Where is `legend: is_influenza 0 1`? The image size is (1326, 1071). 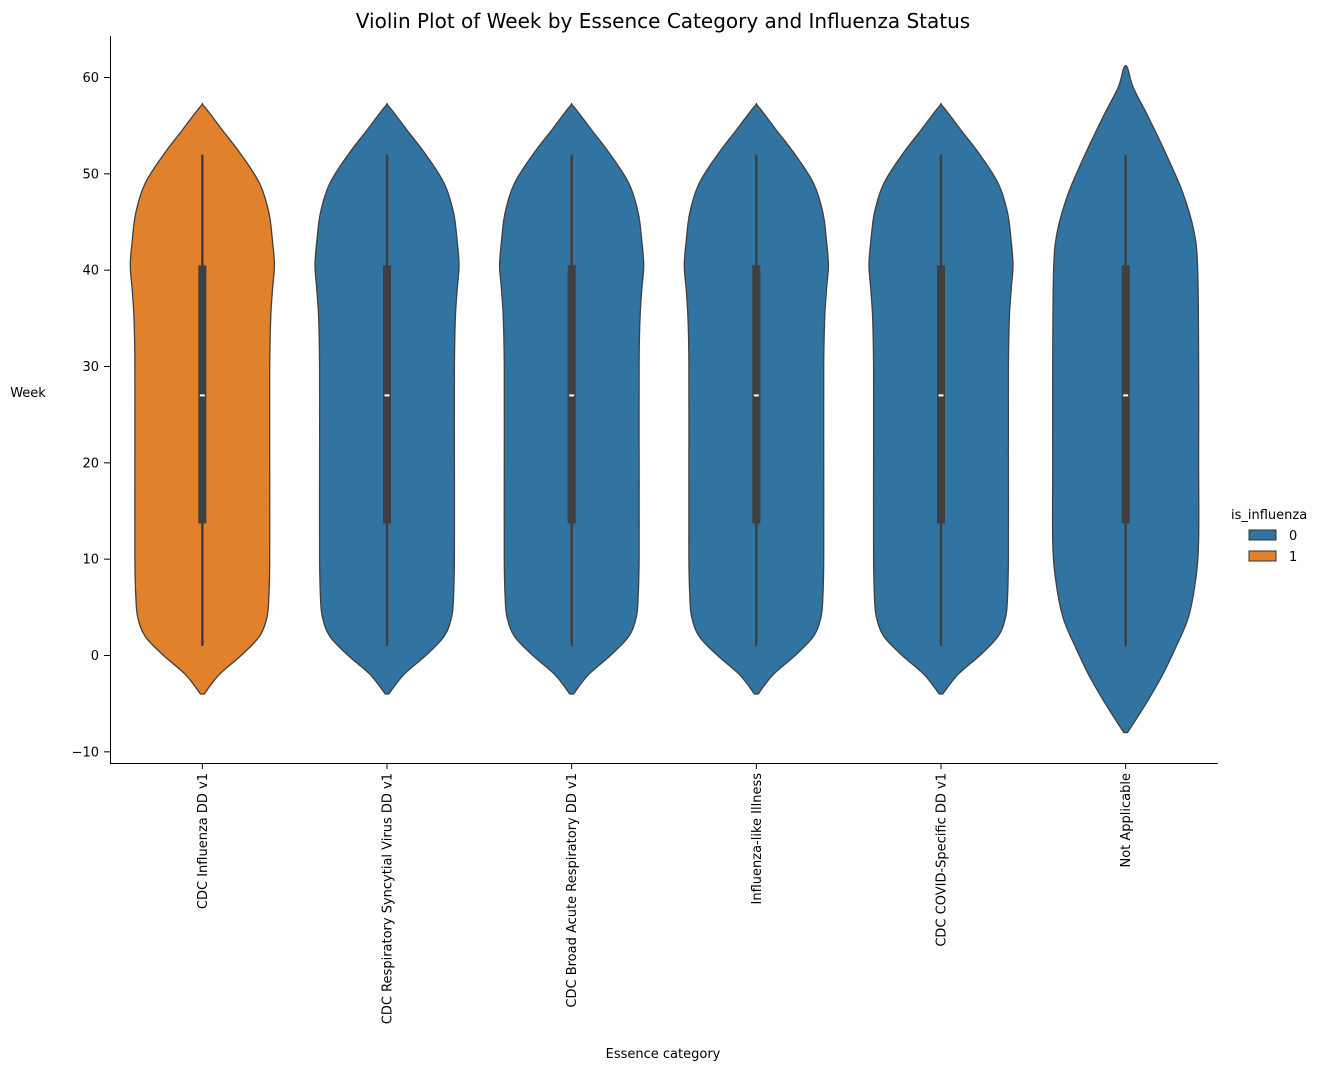 legend: is_influenza 0 1 is located at coordinates (1269, 536).